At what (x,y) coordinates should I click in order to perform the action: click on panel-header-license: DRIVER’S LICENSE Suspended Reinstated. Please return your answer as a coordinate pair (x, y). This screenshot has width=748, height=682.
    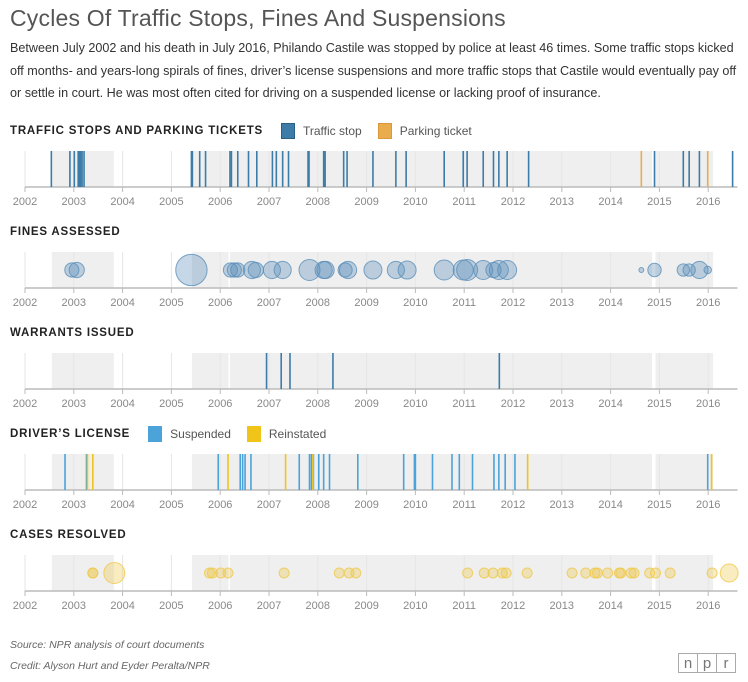
    Looking at the image, I should click on (176, 434).